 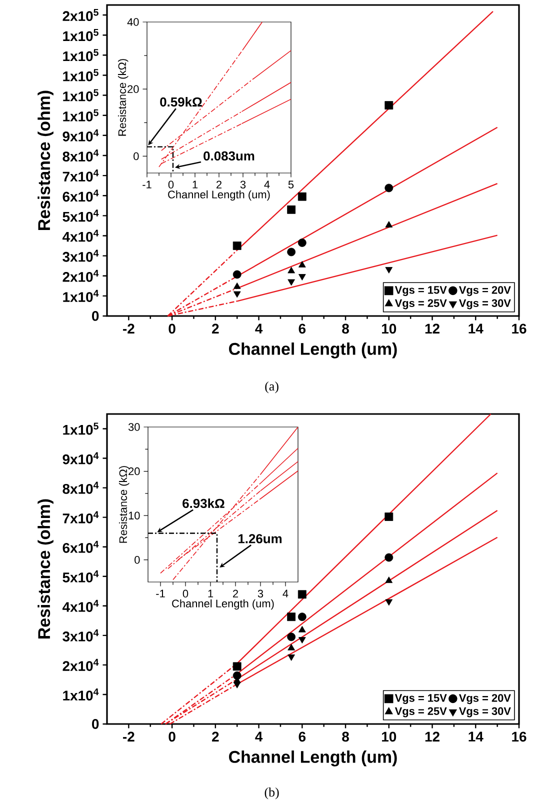 I want to click on y-tick-label: 10, so click(x=134, y=516).